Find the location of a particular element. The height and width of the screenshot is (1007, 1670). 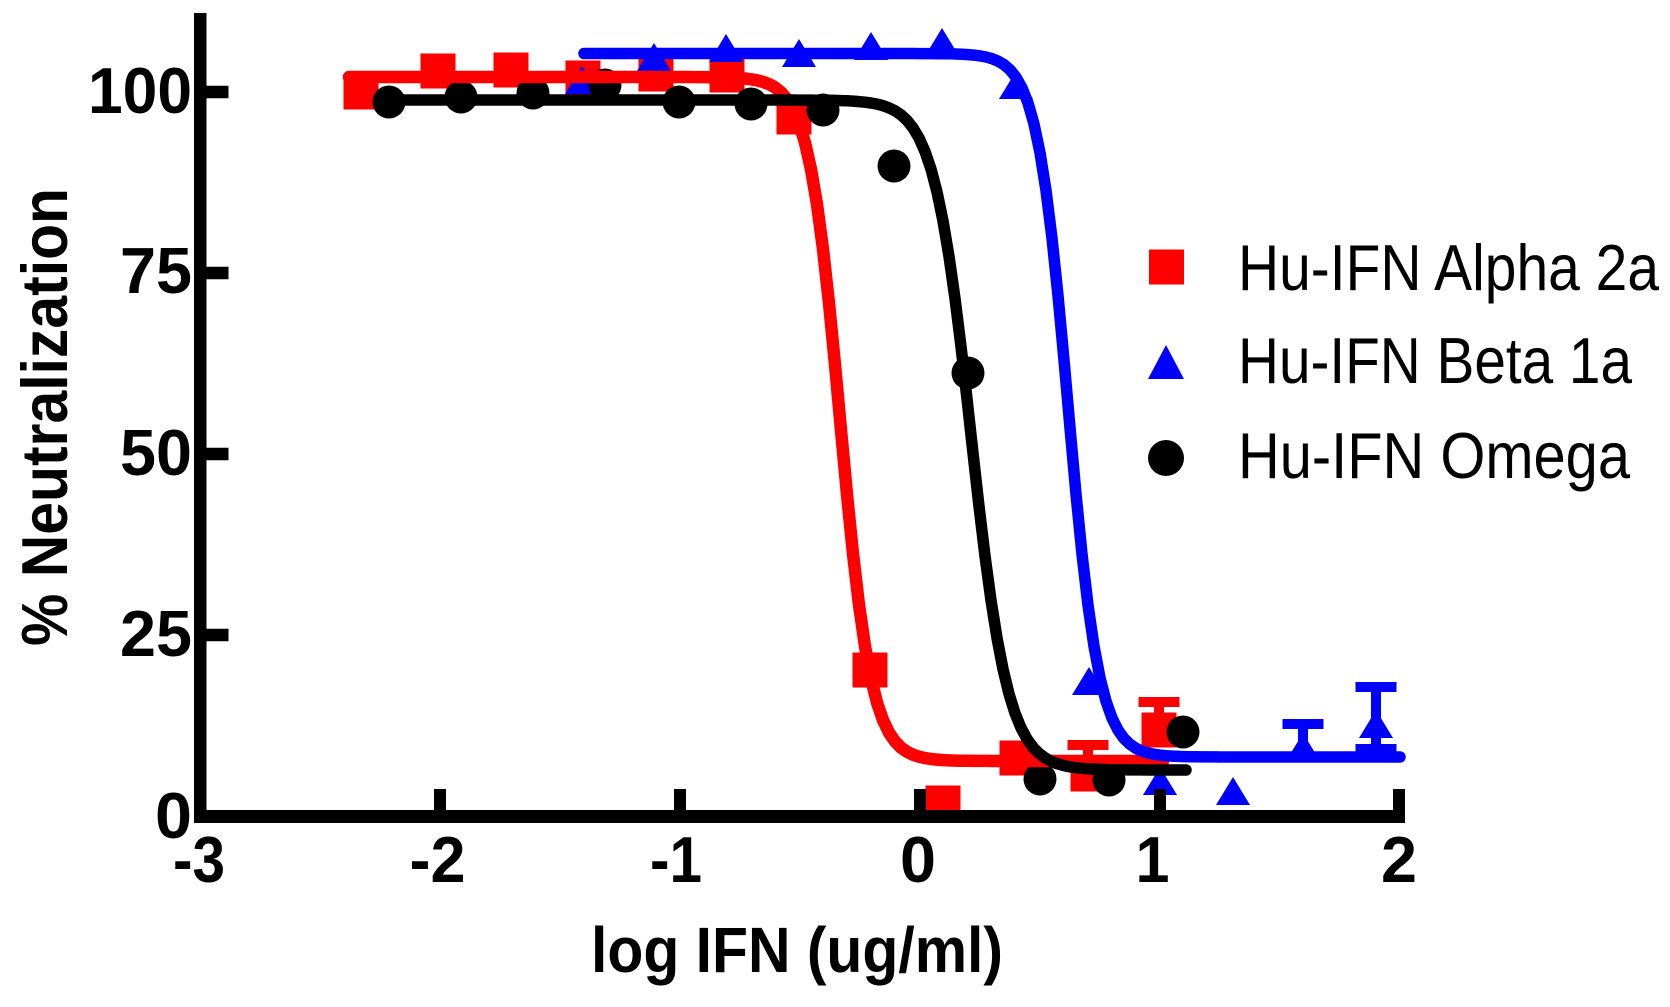

svg-text: % Neutralization is located at coordinates (44, 417).